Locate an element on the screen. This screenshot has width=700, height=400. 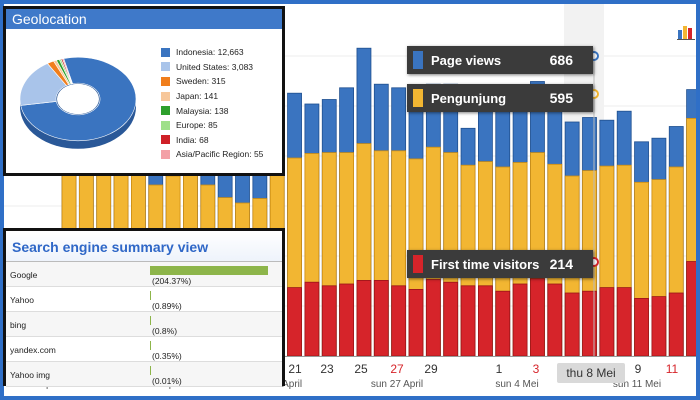
x-axis-day-label: 11 is located at coordinates (672, 369).